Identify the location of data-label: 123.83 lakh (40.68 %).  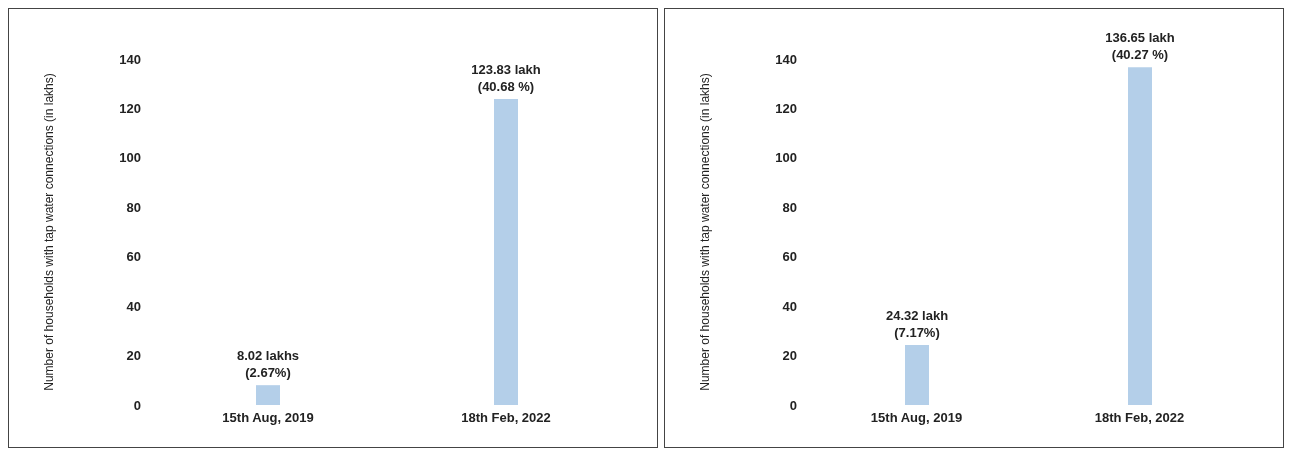
(506, 77).